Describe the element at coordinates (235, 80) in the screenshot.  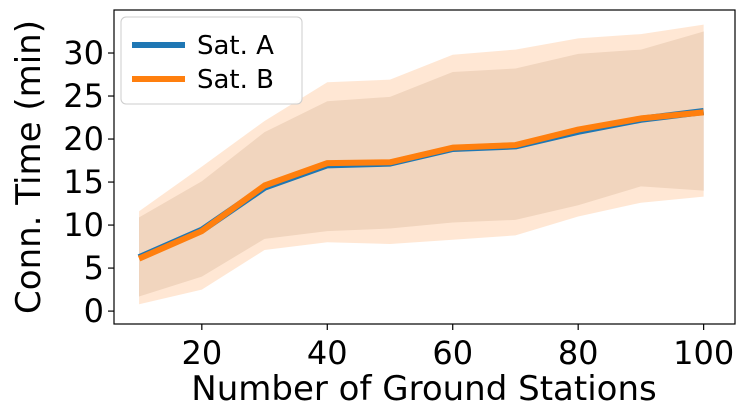
I see `legend-label-sat-b: Sat. B` at that location.